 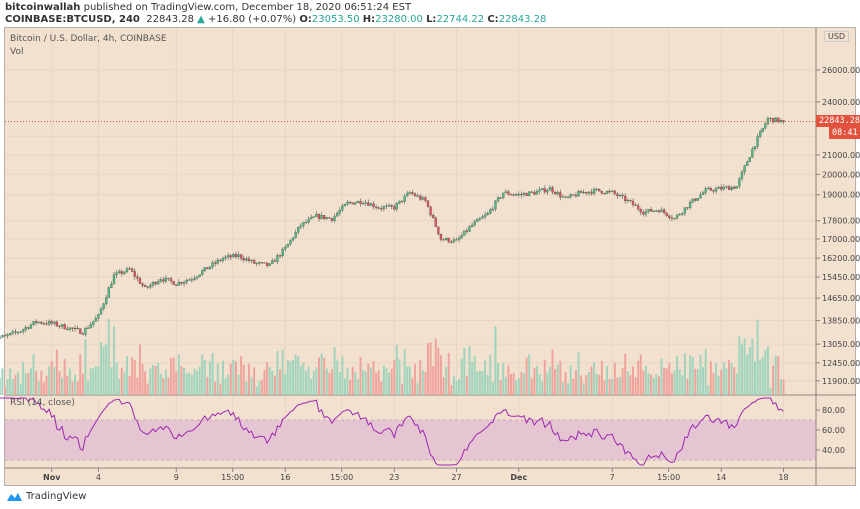 What do you see at coordinates (460, 19) in the screenshot?
I see `low-value: 22744.22` at bounding box center [460, 19].